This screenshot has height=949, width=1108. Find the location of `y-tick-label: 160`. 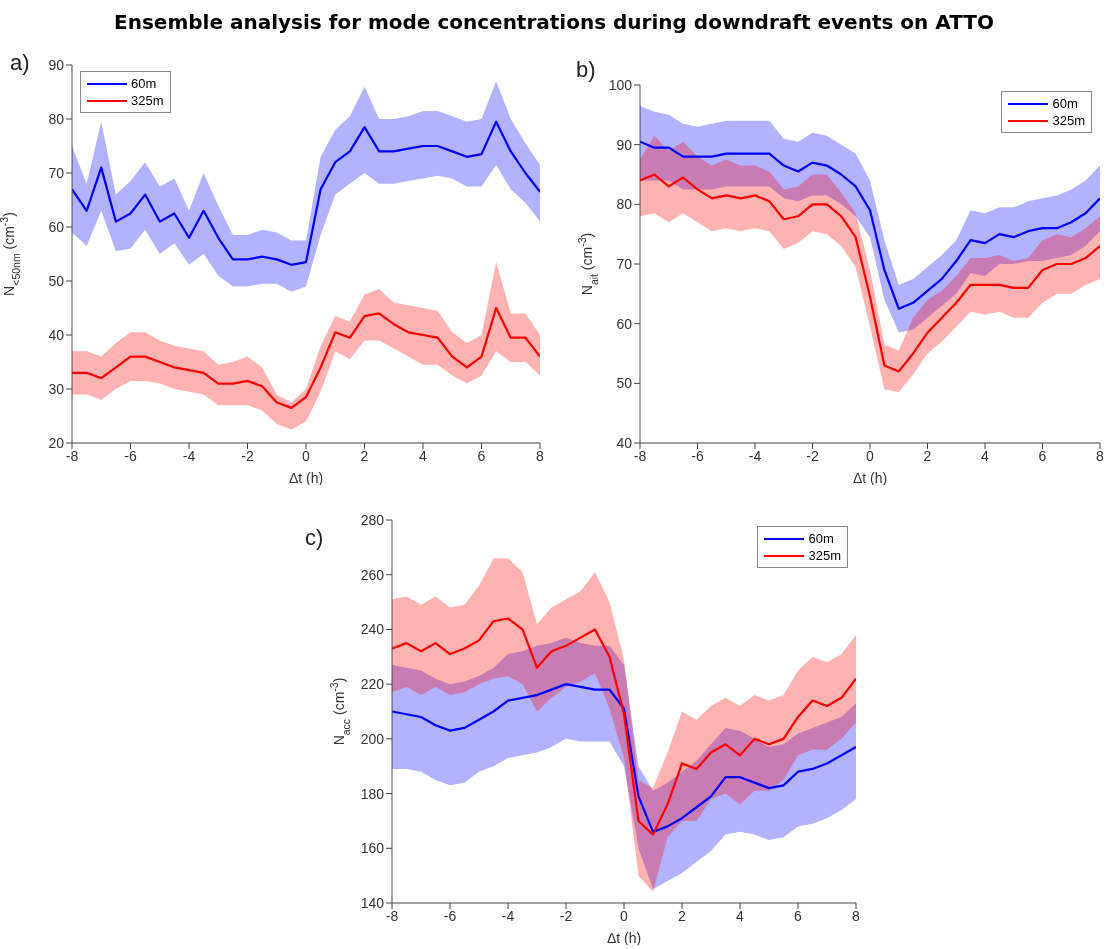

y-tick-label: 160 is located at coordinates (372, 848).